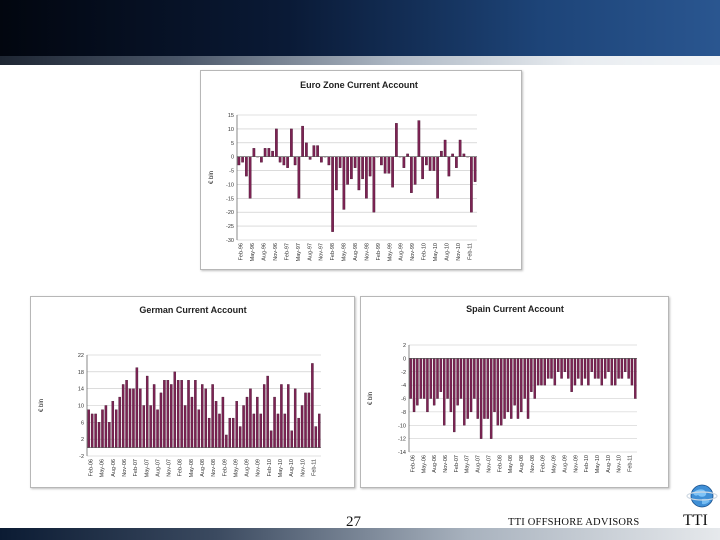 The height and width of the screenshot is (540, 720). Describe the element at coordinates (446, 464) in the screenshot. I see `spain-x-tick-label: Nov-06` at that location.